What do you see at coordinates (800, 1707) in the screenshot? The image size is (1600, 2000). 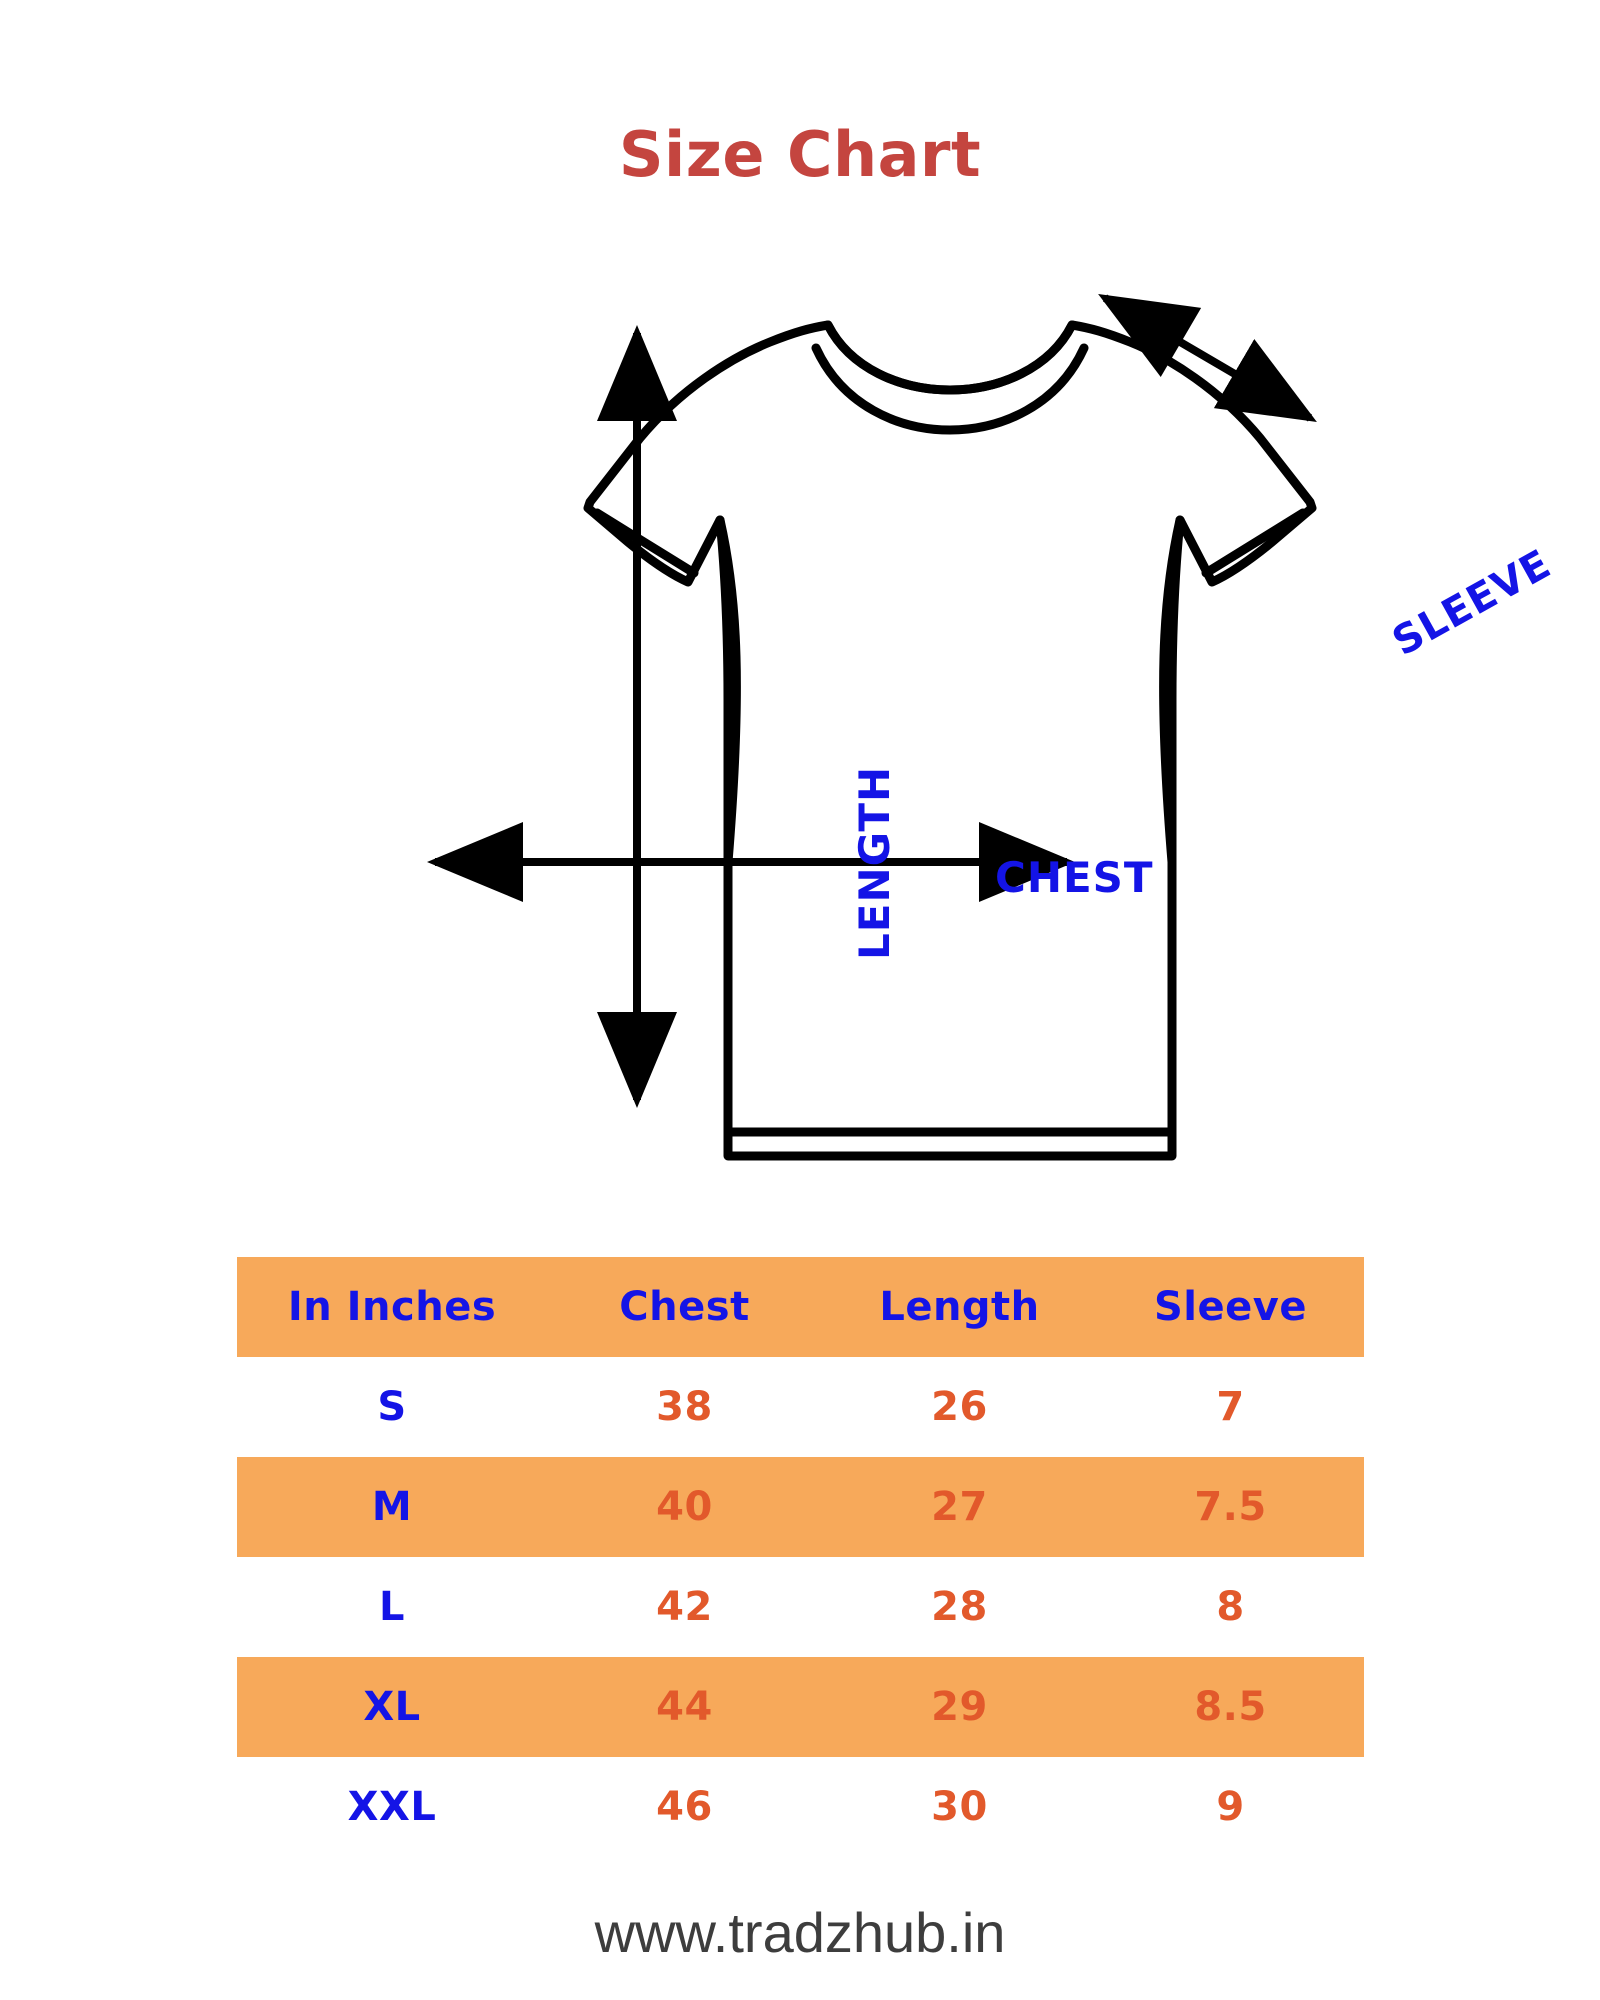 I see `table-row: XL 44 29 8.5` at bounding box center [800, 1707].